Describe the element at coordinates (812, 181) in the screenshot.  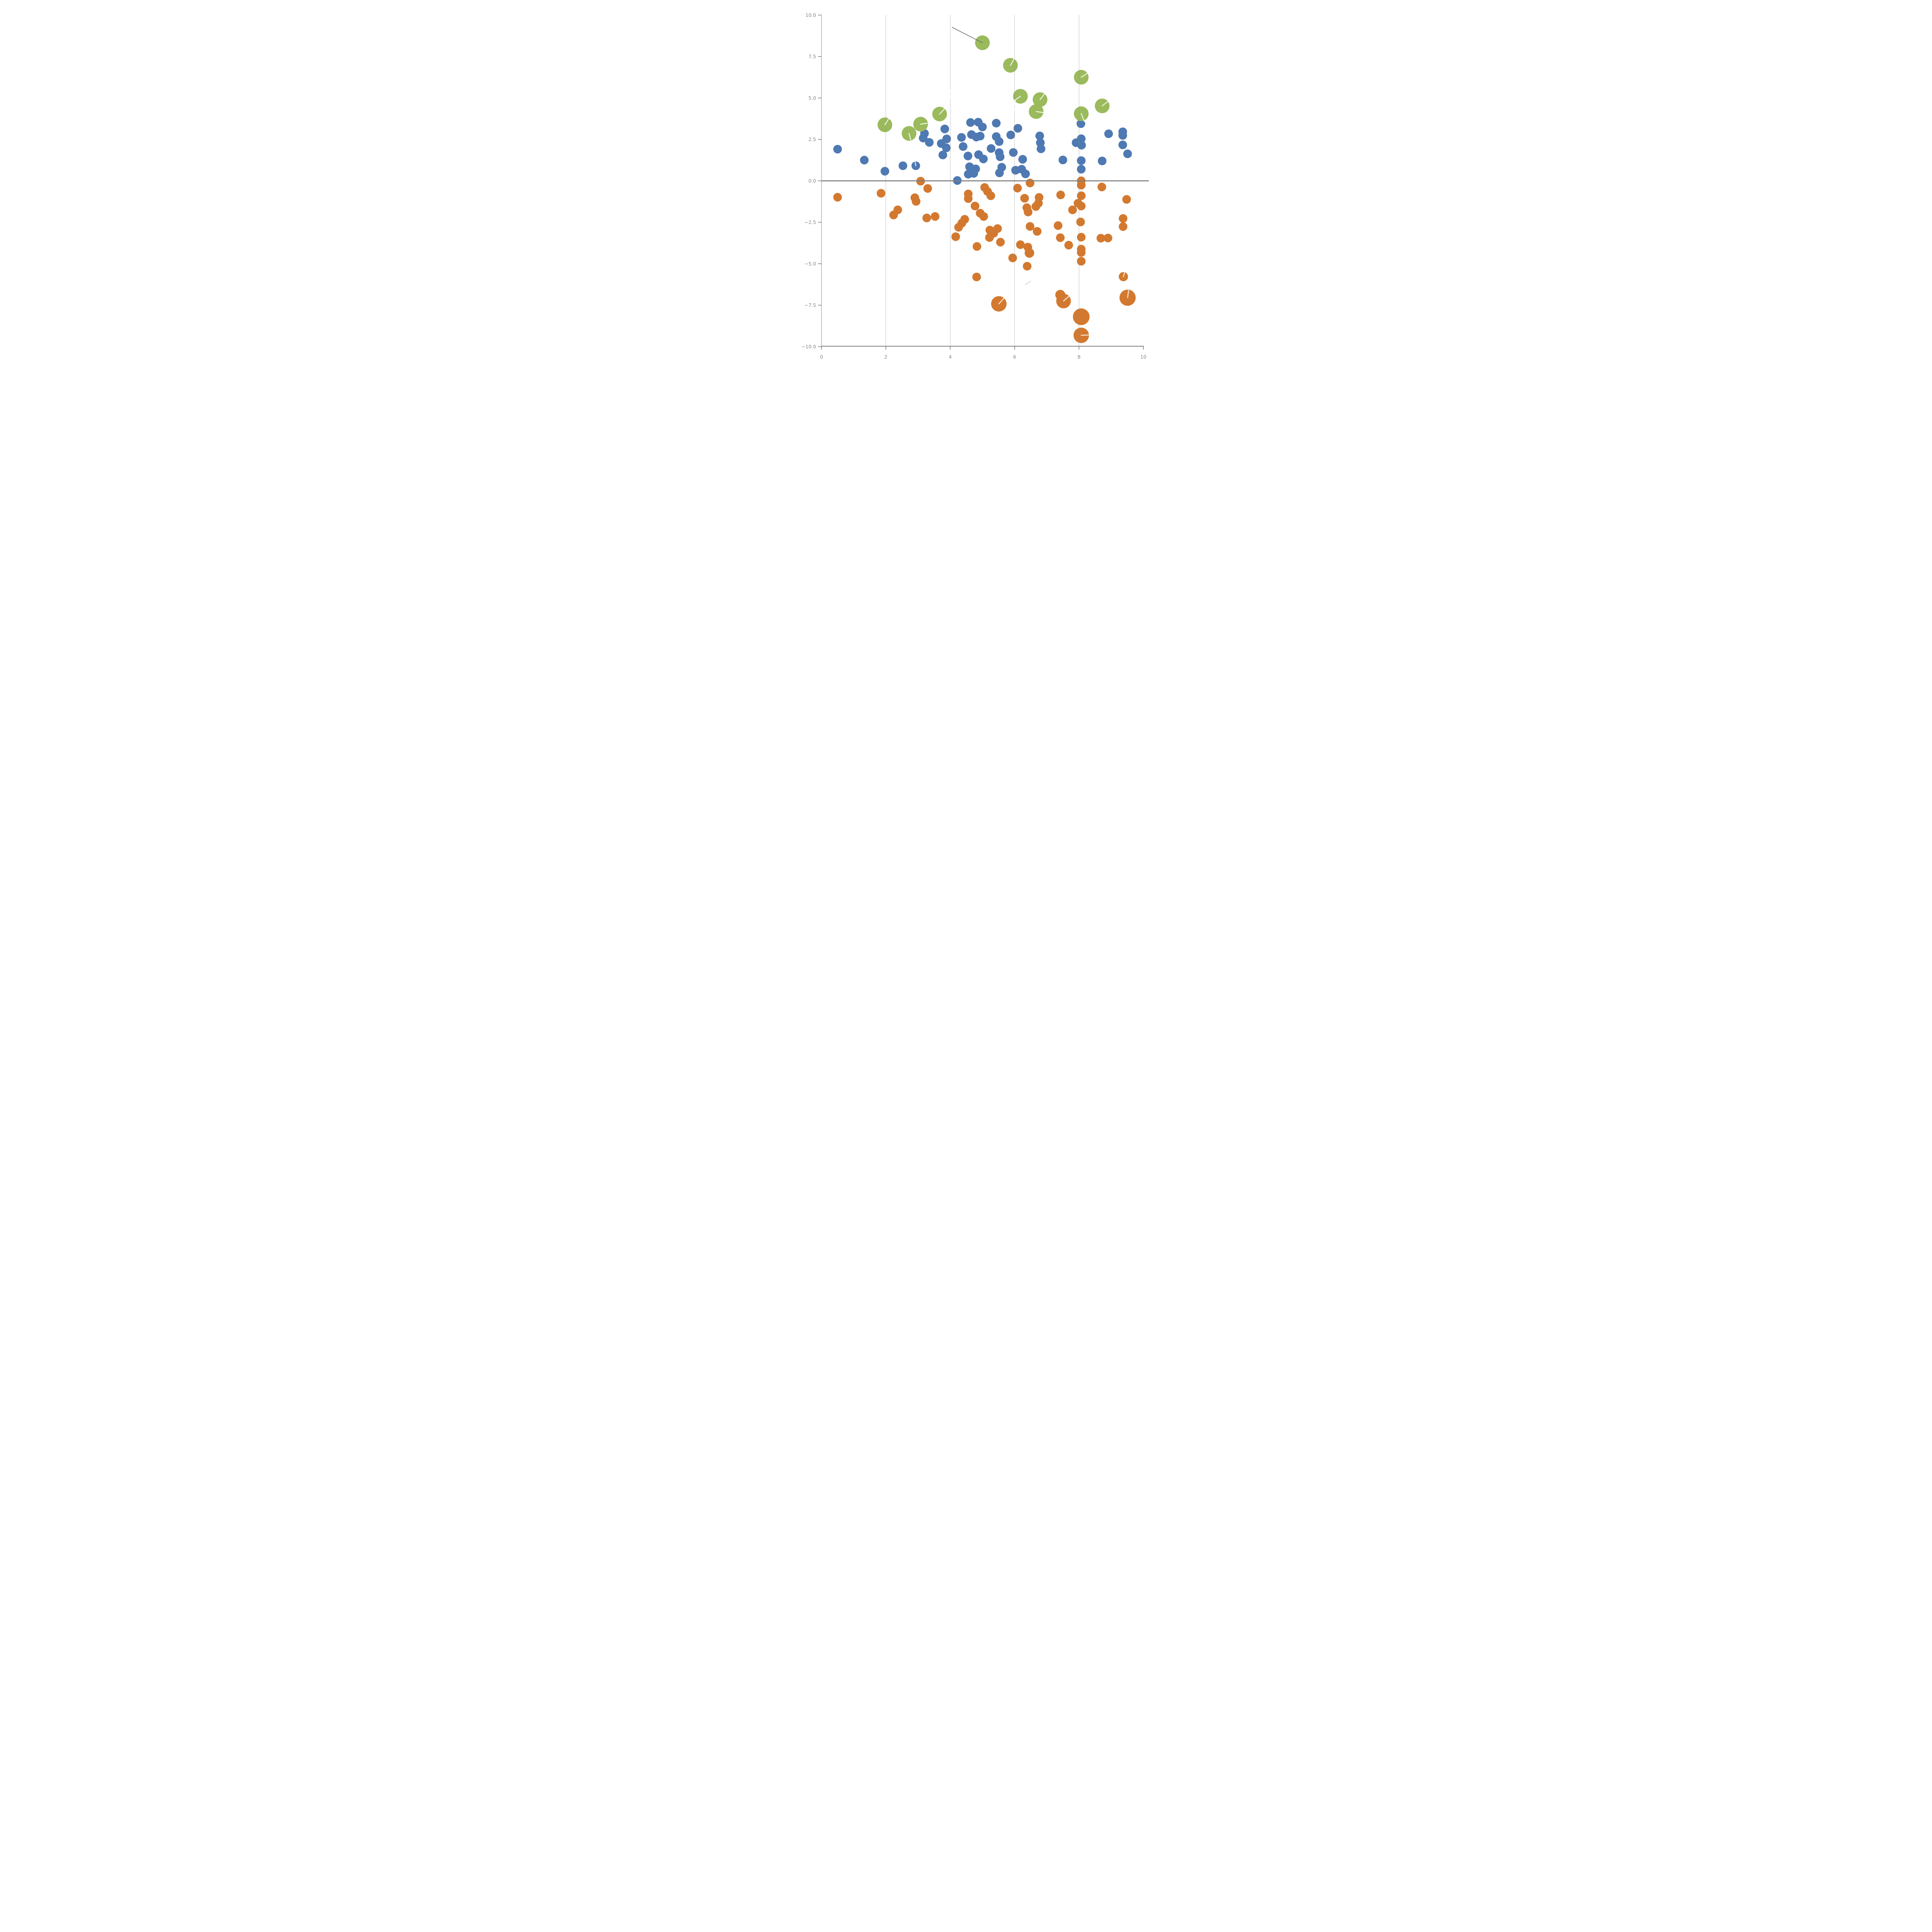
I see `y-tick-label-0.0: 0.0` at that location.